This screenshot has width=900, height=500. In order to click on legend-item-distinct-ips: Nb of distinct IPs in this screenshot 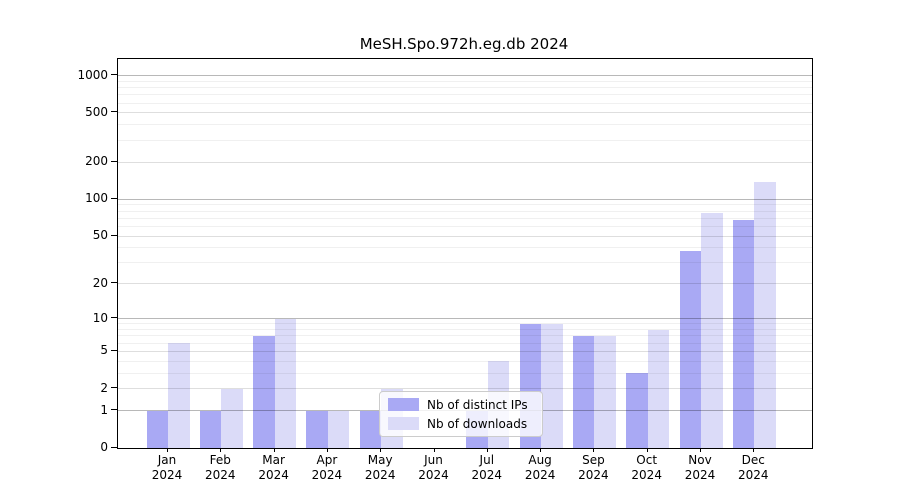, I will do `click(461, 405)`.